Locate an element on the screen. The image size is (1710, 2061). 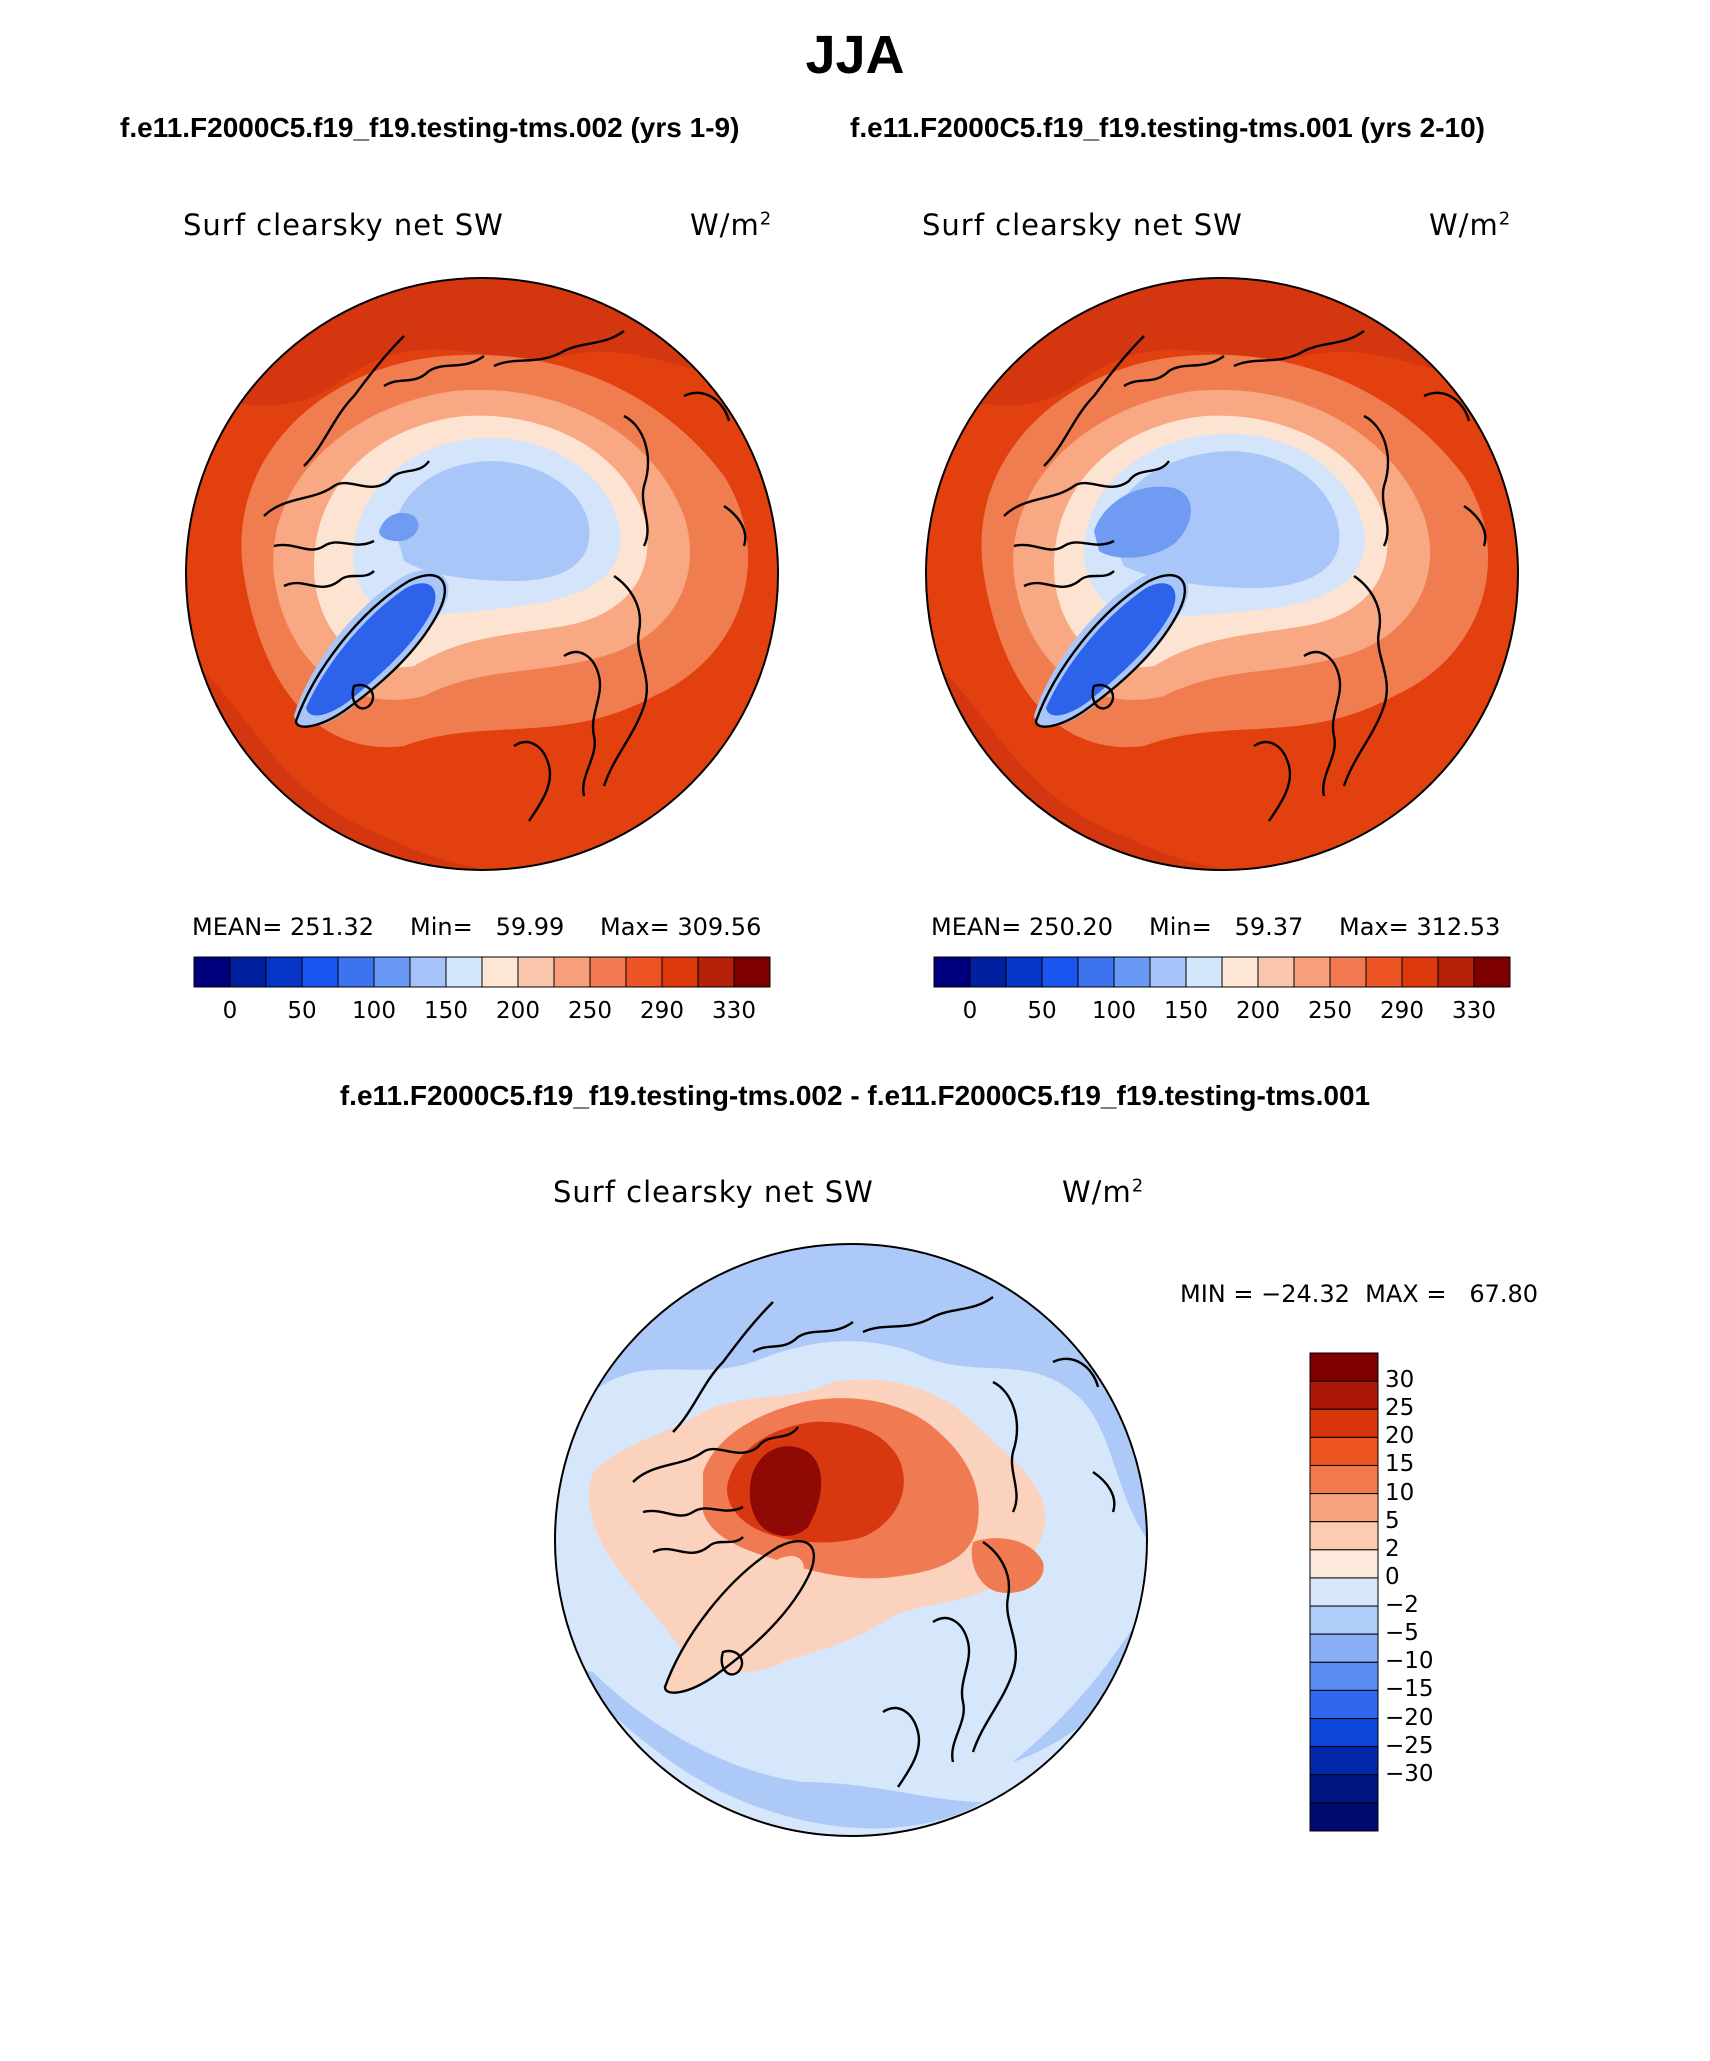
colorbar-diff-tick-label: −15 is located at coordinates (1409, 1689).